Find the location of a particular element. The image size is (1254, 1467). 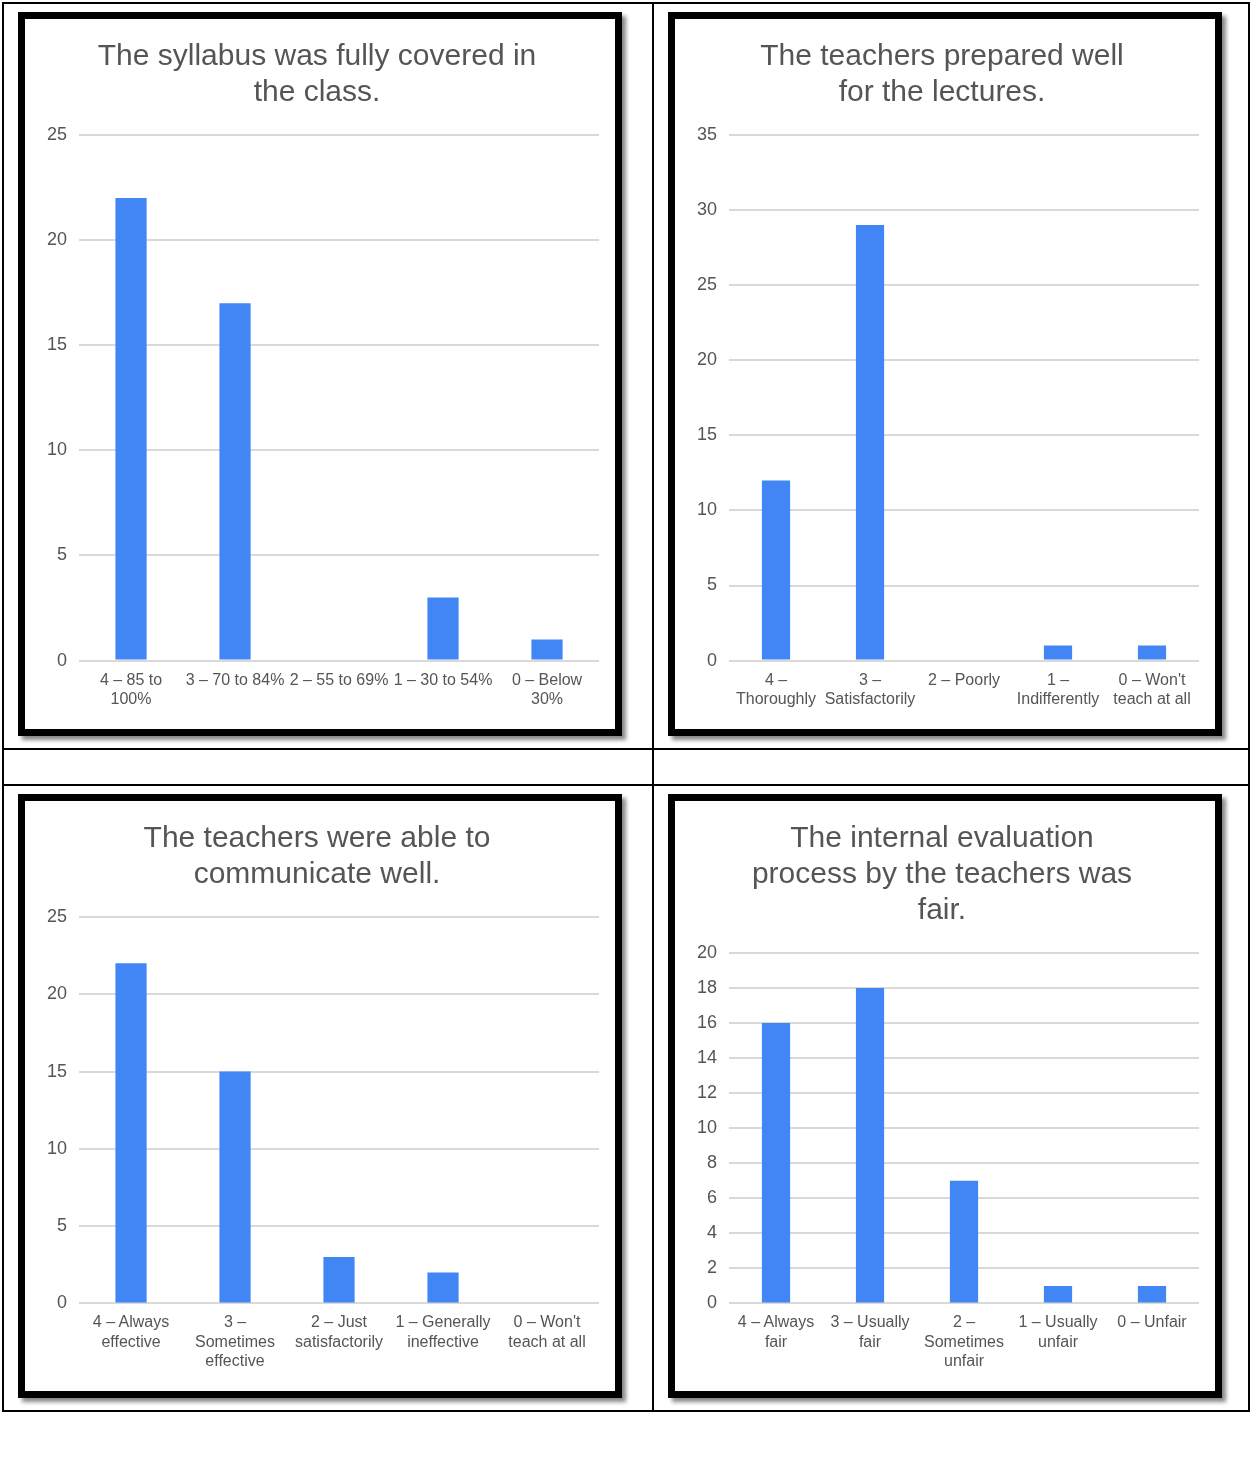

y-tick-label: 2 is located at coordinates (712, 1267).